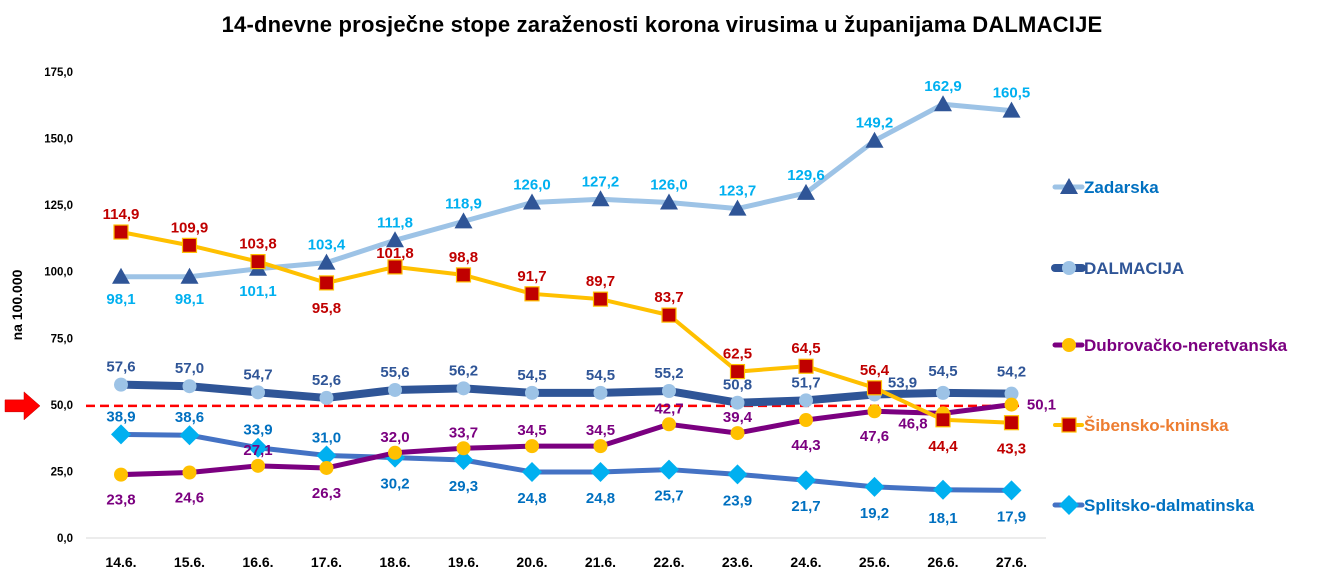  What do you see at coordinates (58, 140) in the screenshot?
I see `y-tick-label: 150,0` at bounding box center [58, 140].